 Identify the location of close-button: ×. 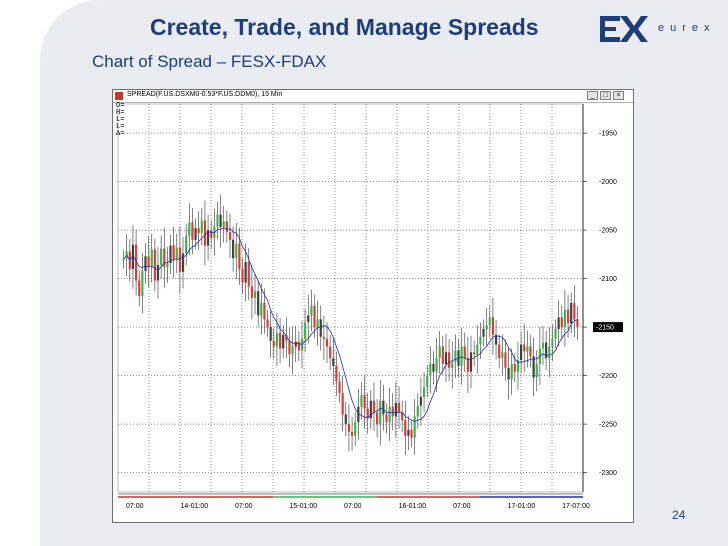
(618, 95).